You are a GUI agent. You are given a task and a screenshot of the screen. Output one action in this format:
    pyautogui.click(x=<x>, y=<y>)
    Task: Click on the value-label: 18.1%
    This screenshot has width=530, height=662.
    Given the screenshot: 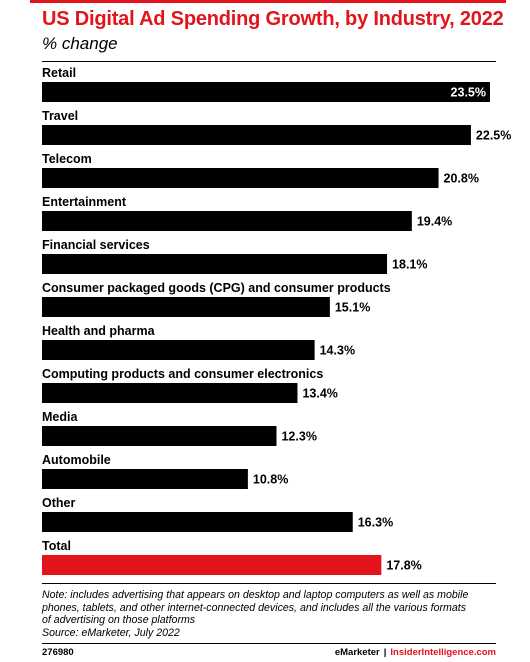 What is the action you would take?
    pyautogui.click(x=409, y=265)
    